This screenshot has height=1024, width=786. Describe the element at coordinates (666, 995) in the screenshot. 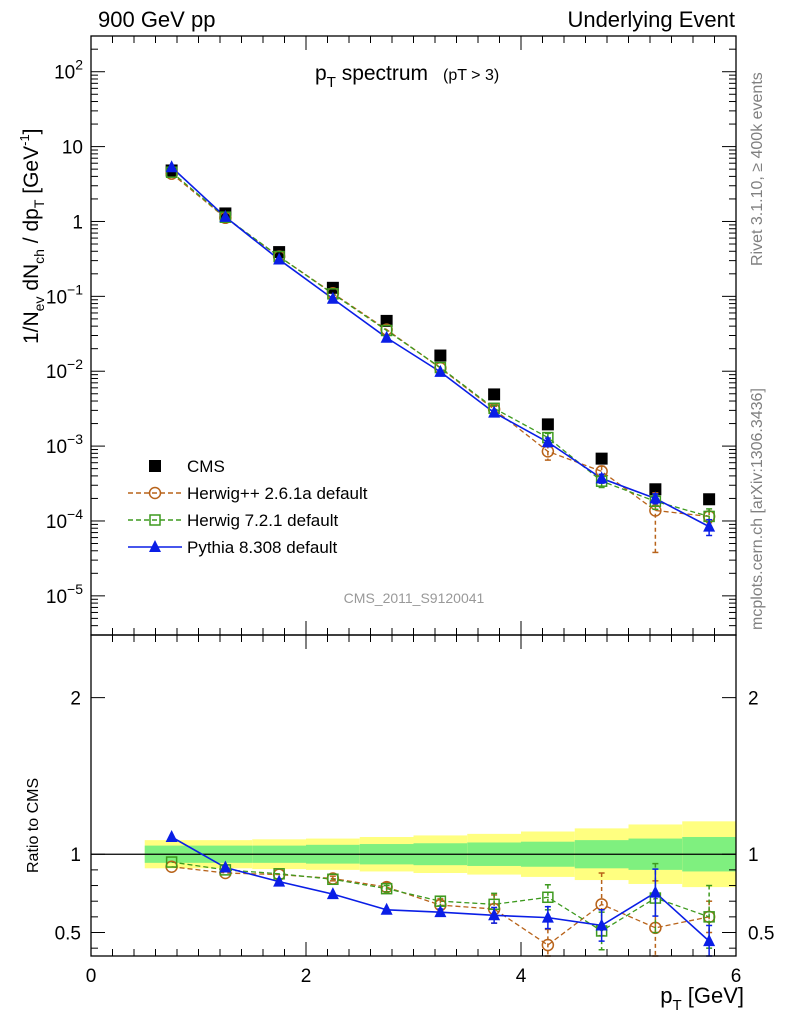

I see `x-axis-label-main: p` at that location.